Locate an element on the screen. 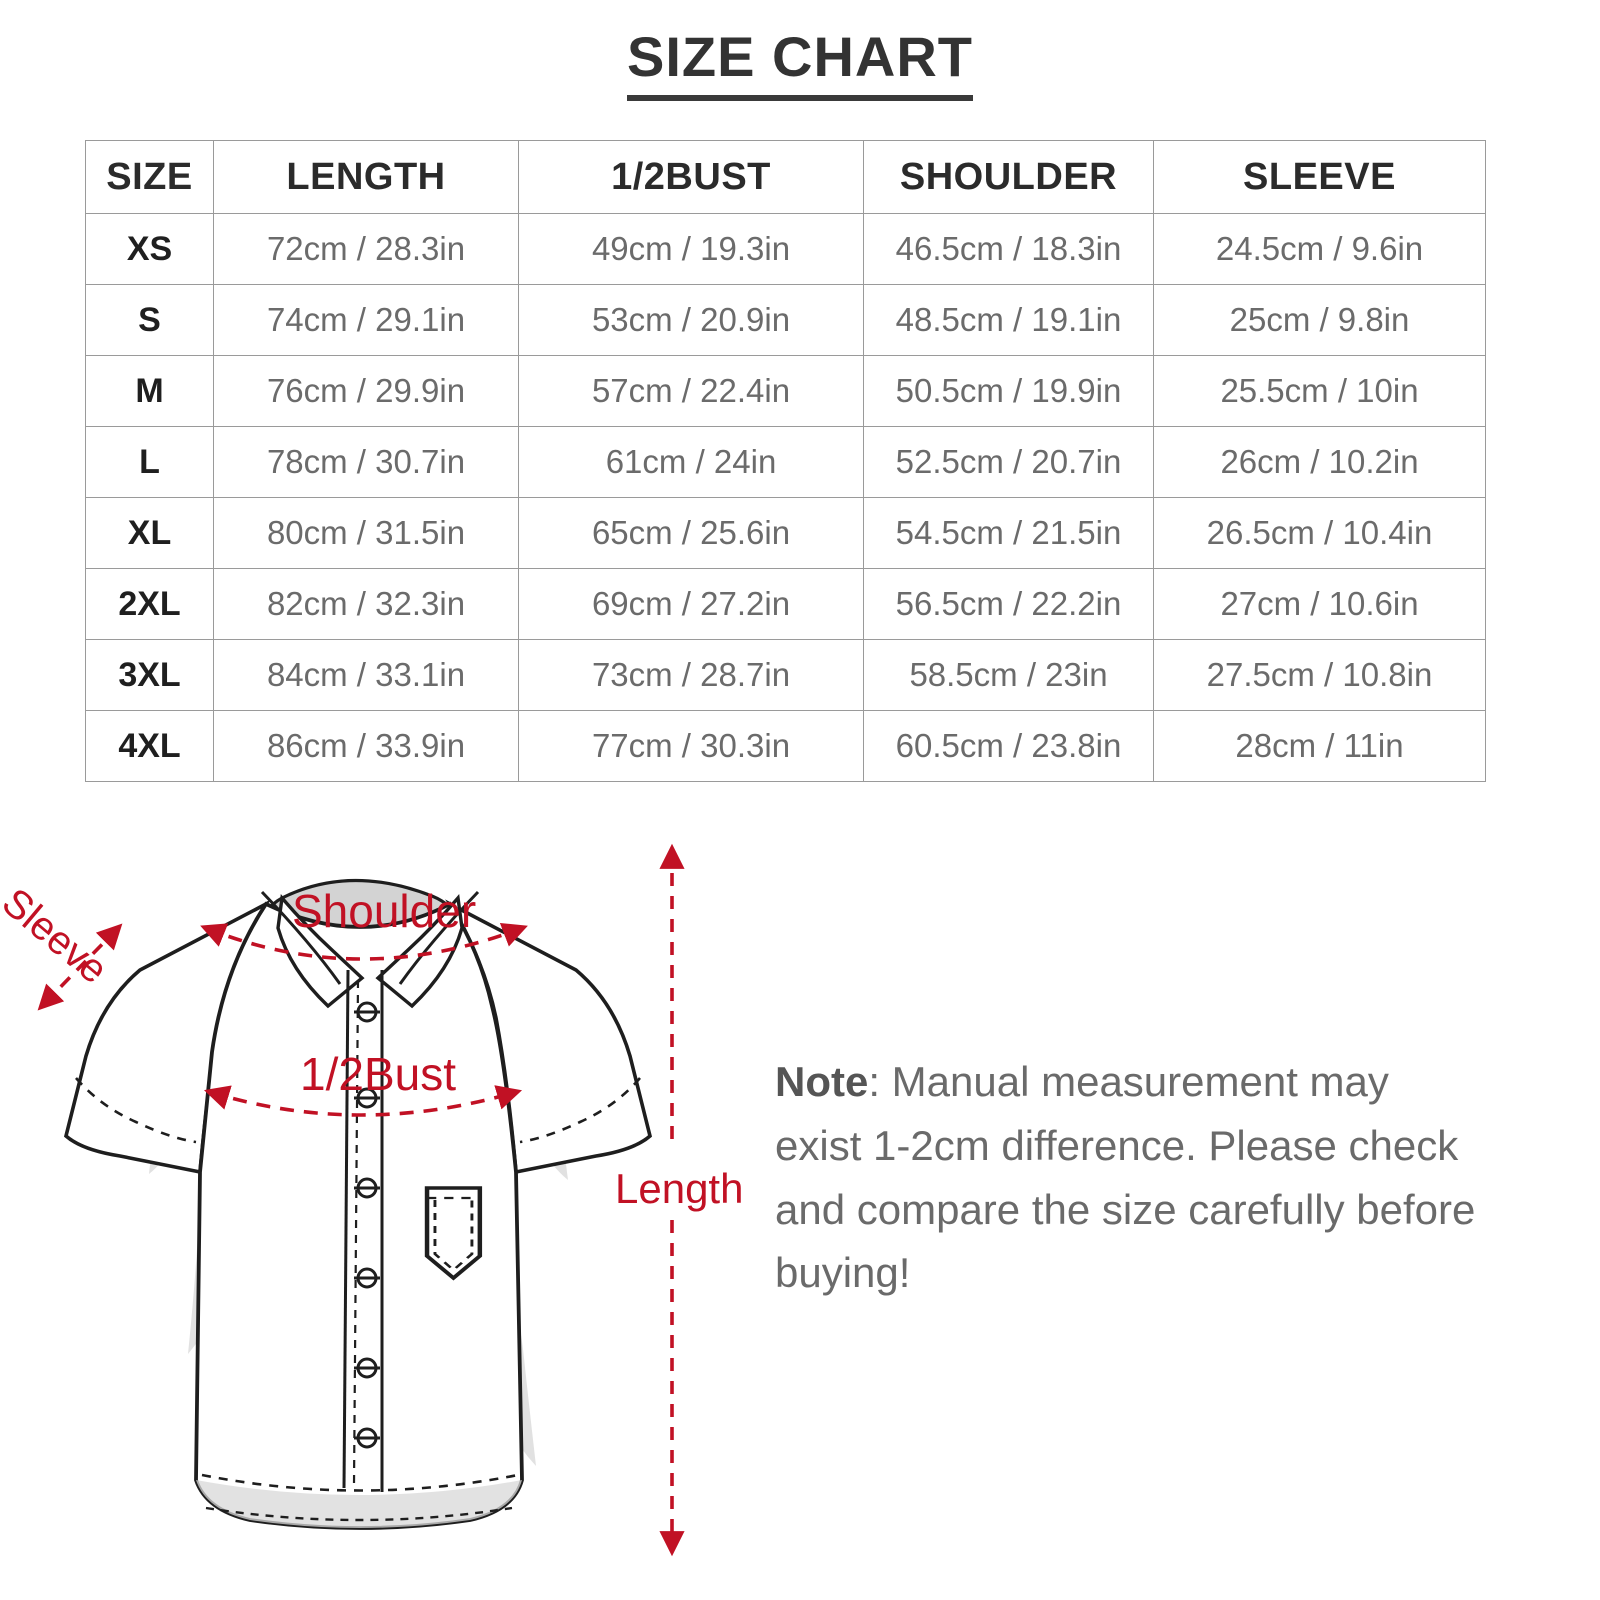  cell-shoulder: 60.5cm / 23.8in is located at coordinates (1008, 746).